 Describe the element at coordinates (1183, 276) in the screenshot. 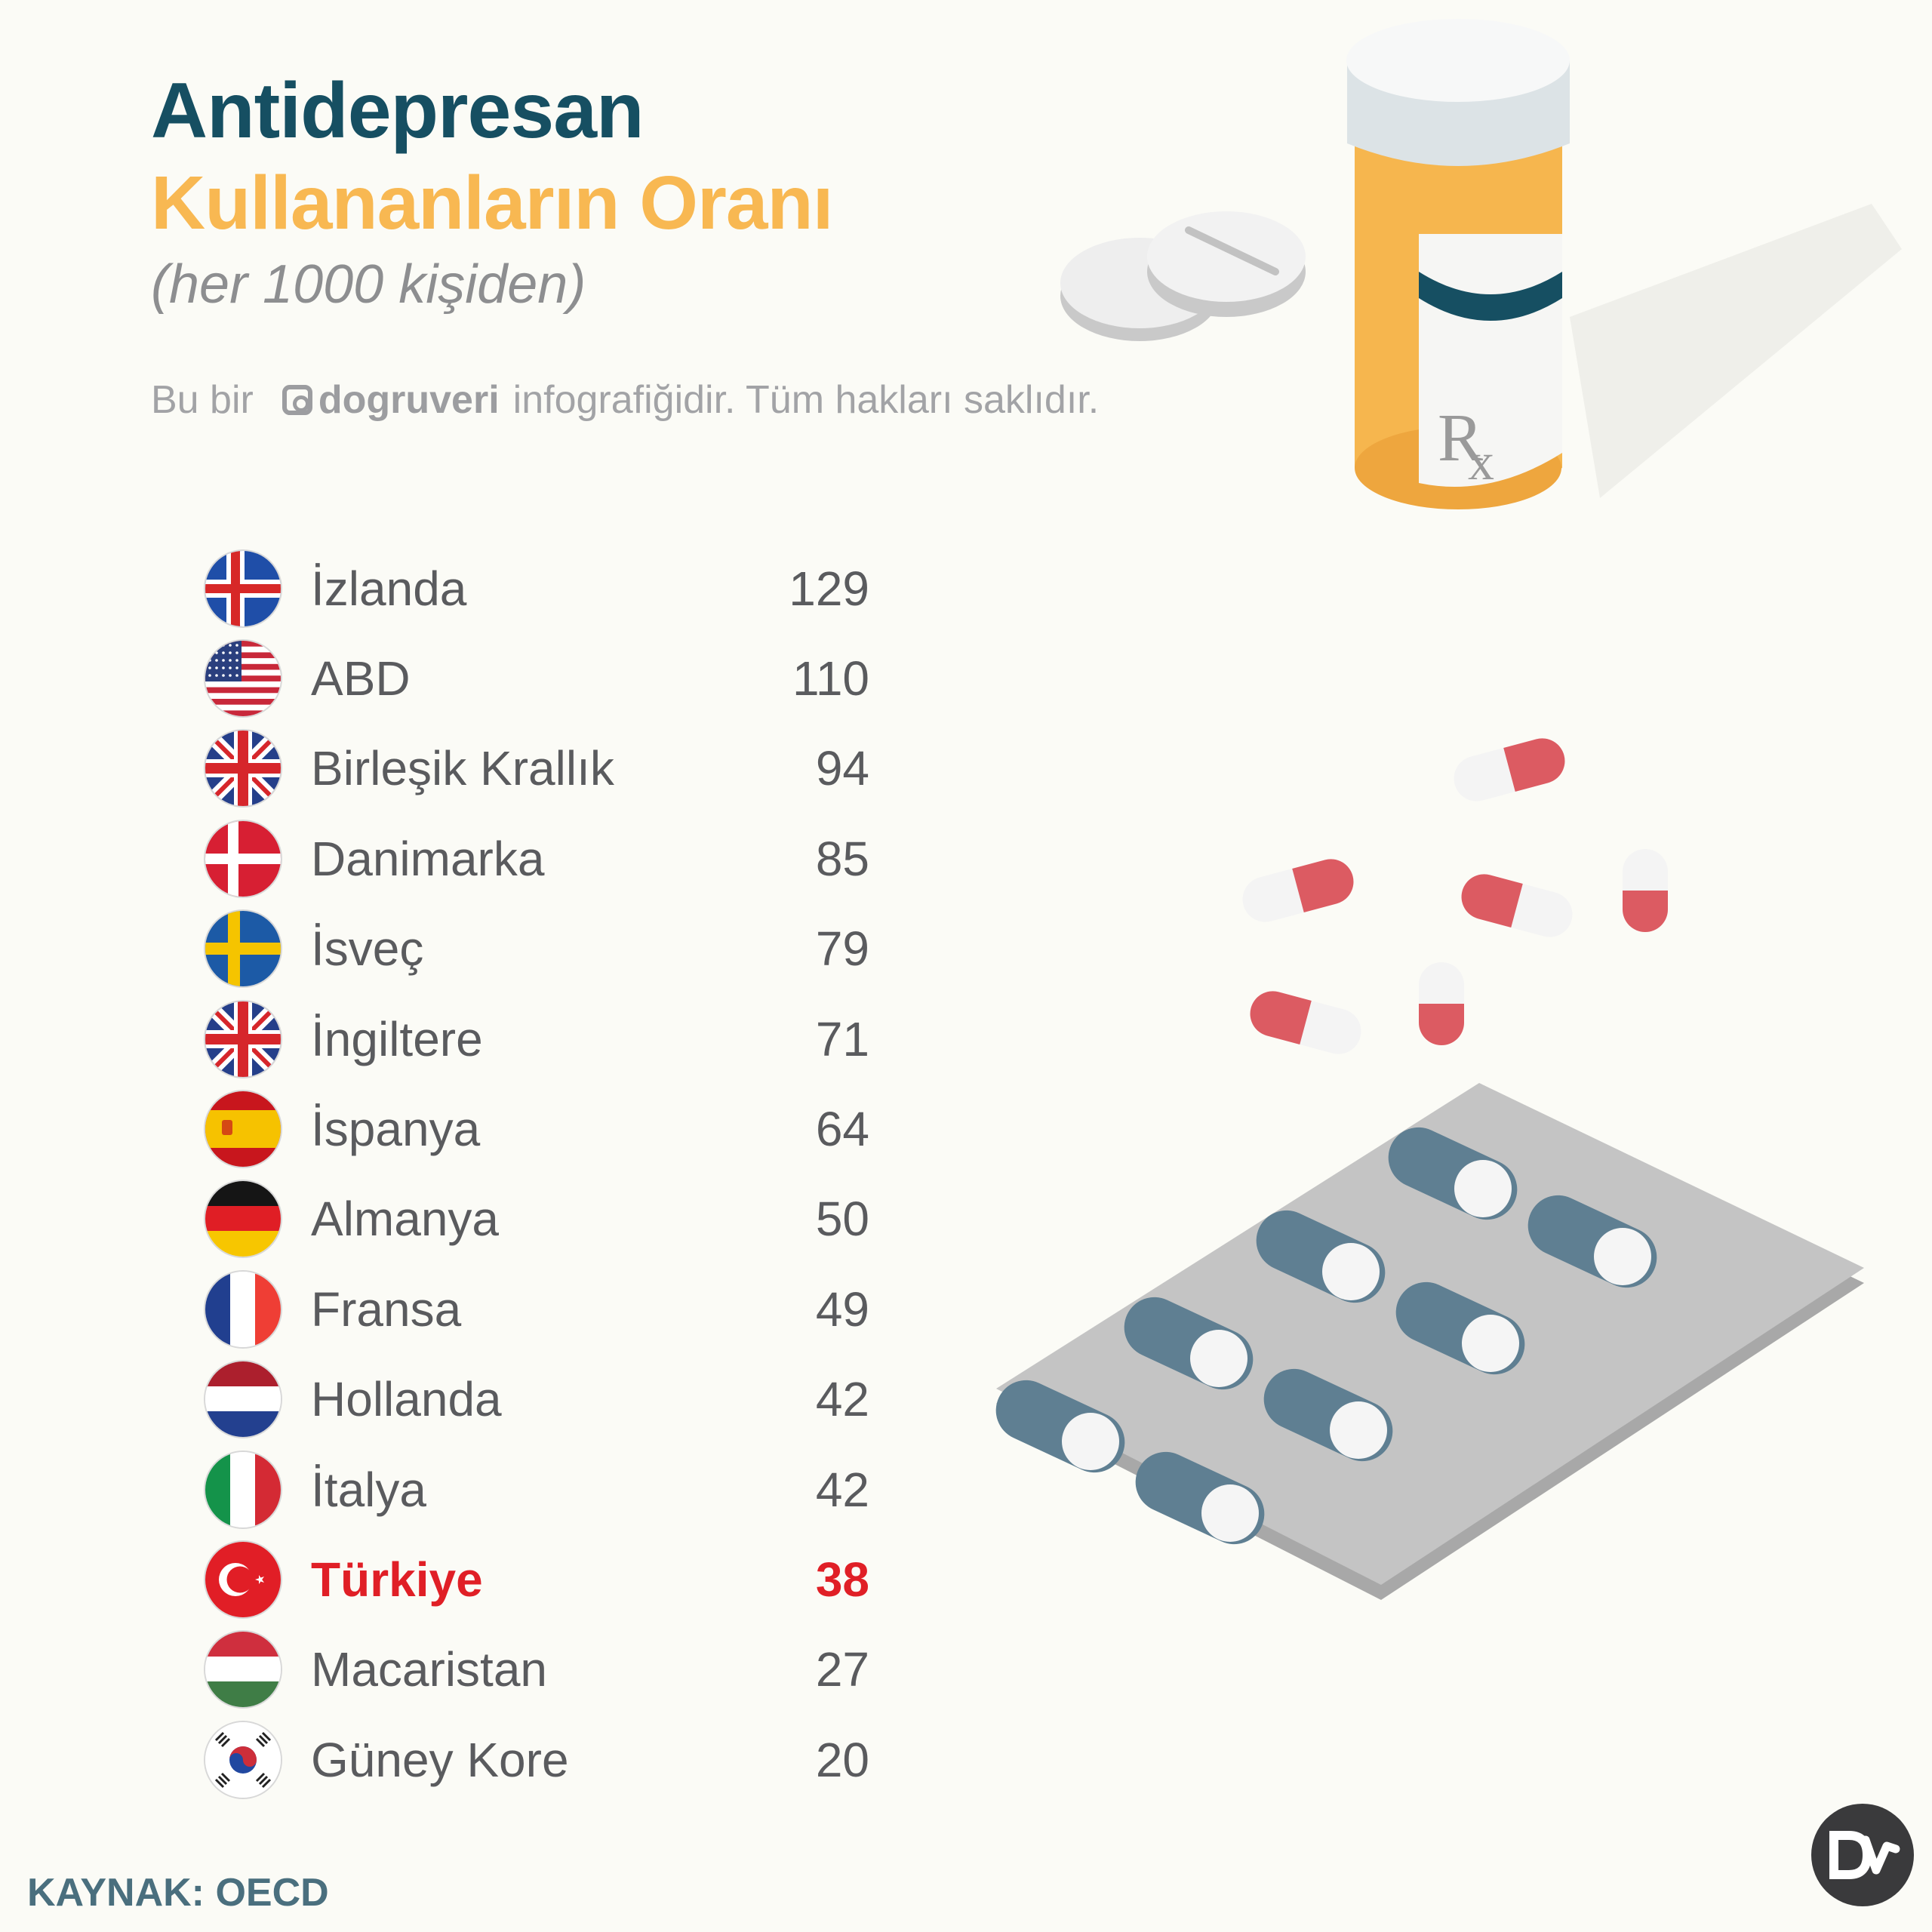

I see `tablet-icon` at that location.